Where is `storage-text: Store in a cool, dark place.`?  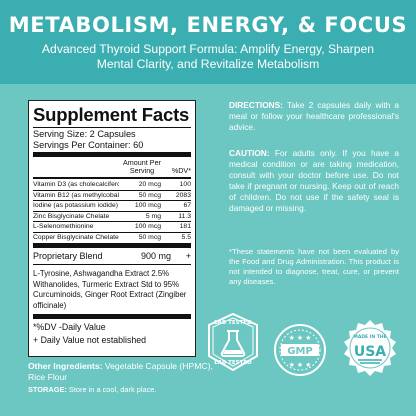
storage-text: Store in a cool, dark place. is located at coordinates (111, 389).